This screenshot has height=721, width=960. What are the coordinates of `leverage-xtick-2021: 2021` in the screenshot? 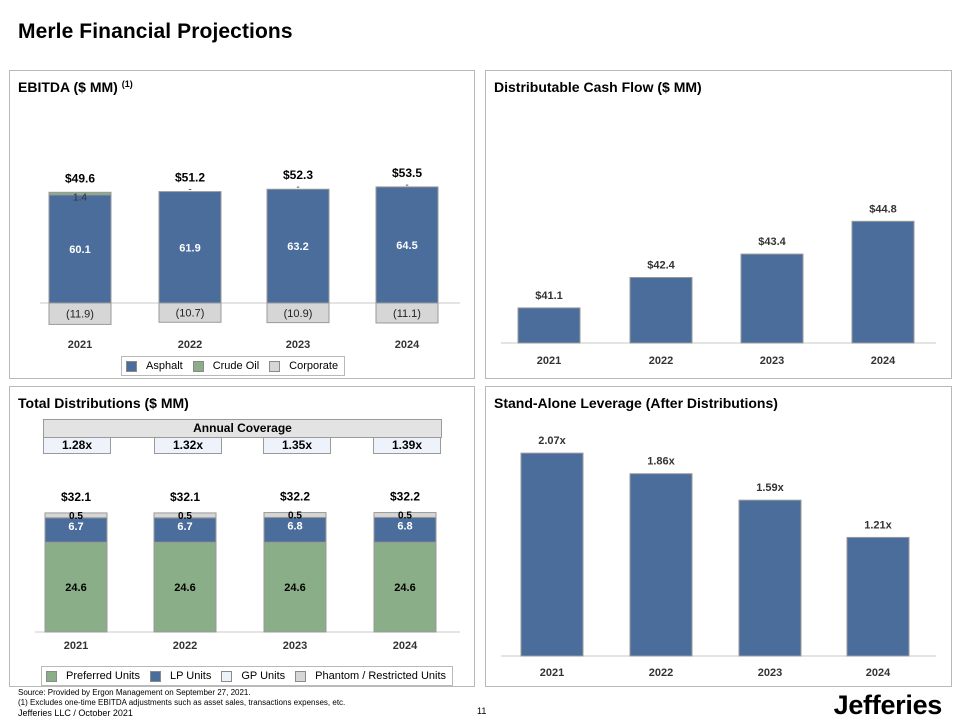 It's located at (552, 673).